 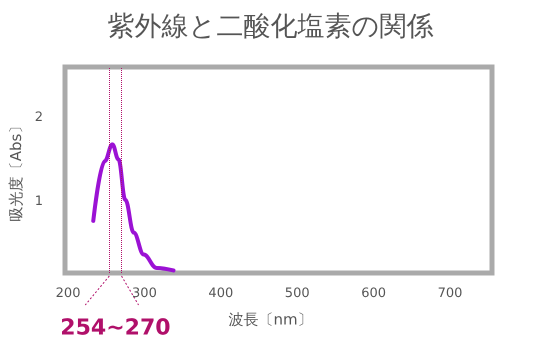 What do you see at coordinates (68, 293) in the screenshot?
I see `x-tick-label: 200` at bounding box center [68, 293].